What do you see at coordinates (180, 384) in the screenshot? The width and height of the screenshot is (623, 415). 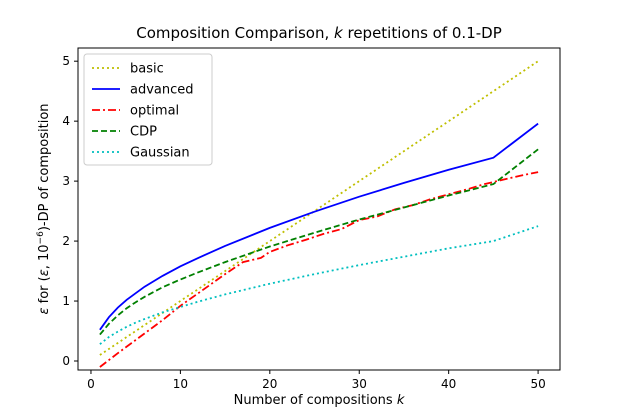 I see `x-tick-label: 10` at bounding box center [180, 384].